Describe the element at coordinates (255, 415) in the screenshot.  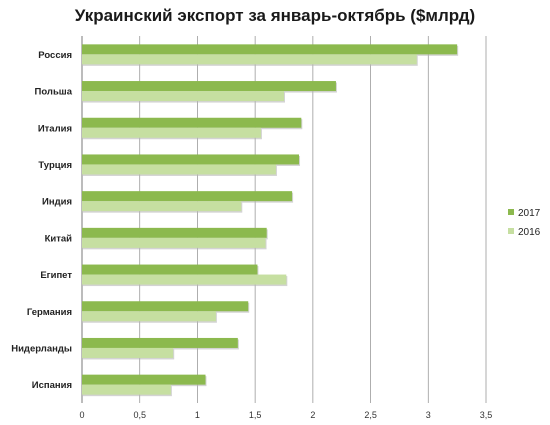
I see `x-tick-label: 1,5` at that location.